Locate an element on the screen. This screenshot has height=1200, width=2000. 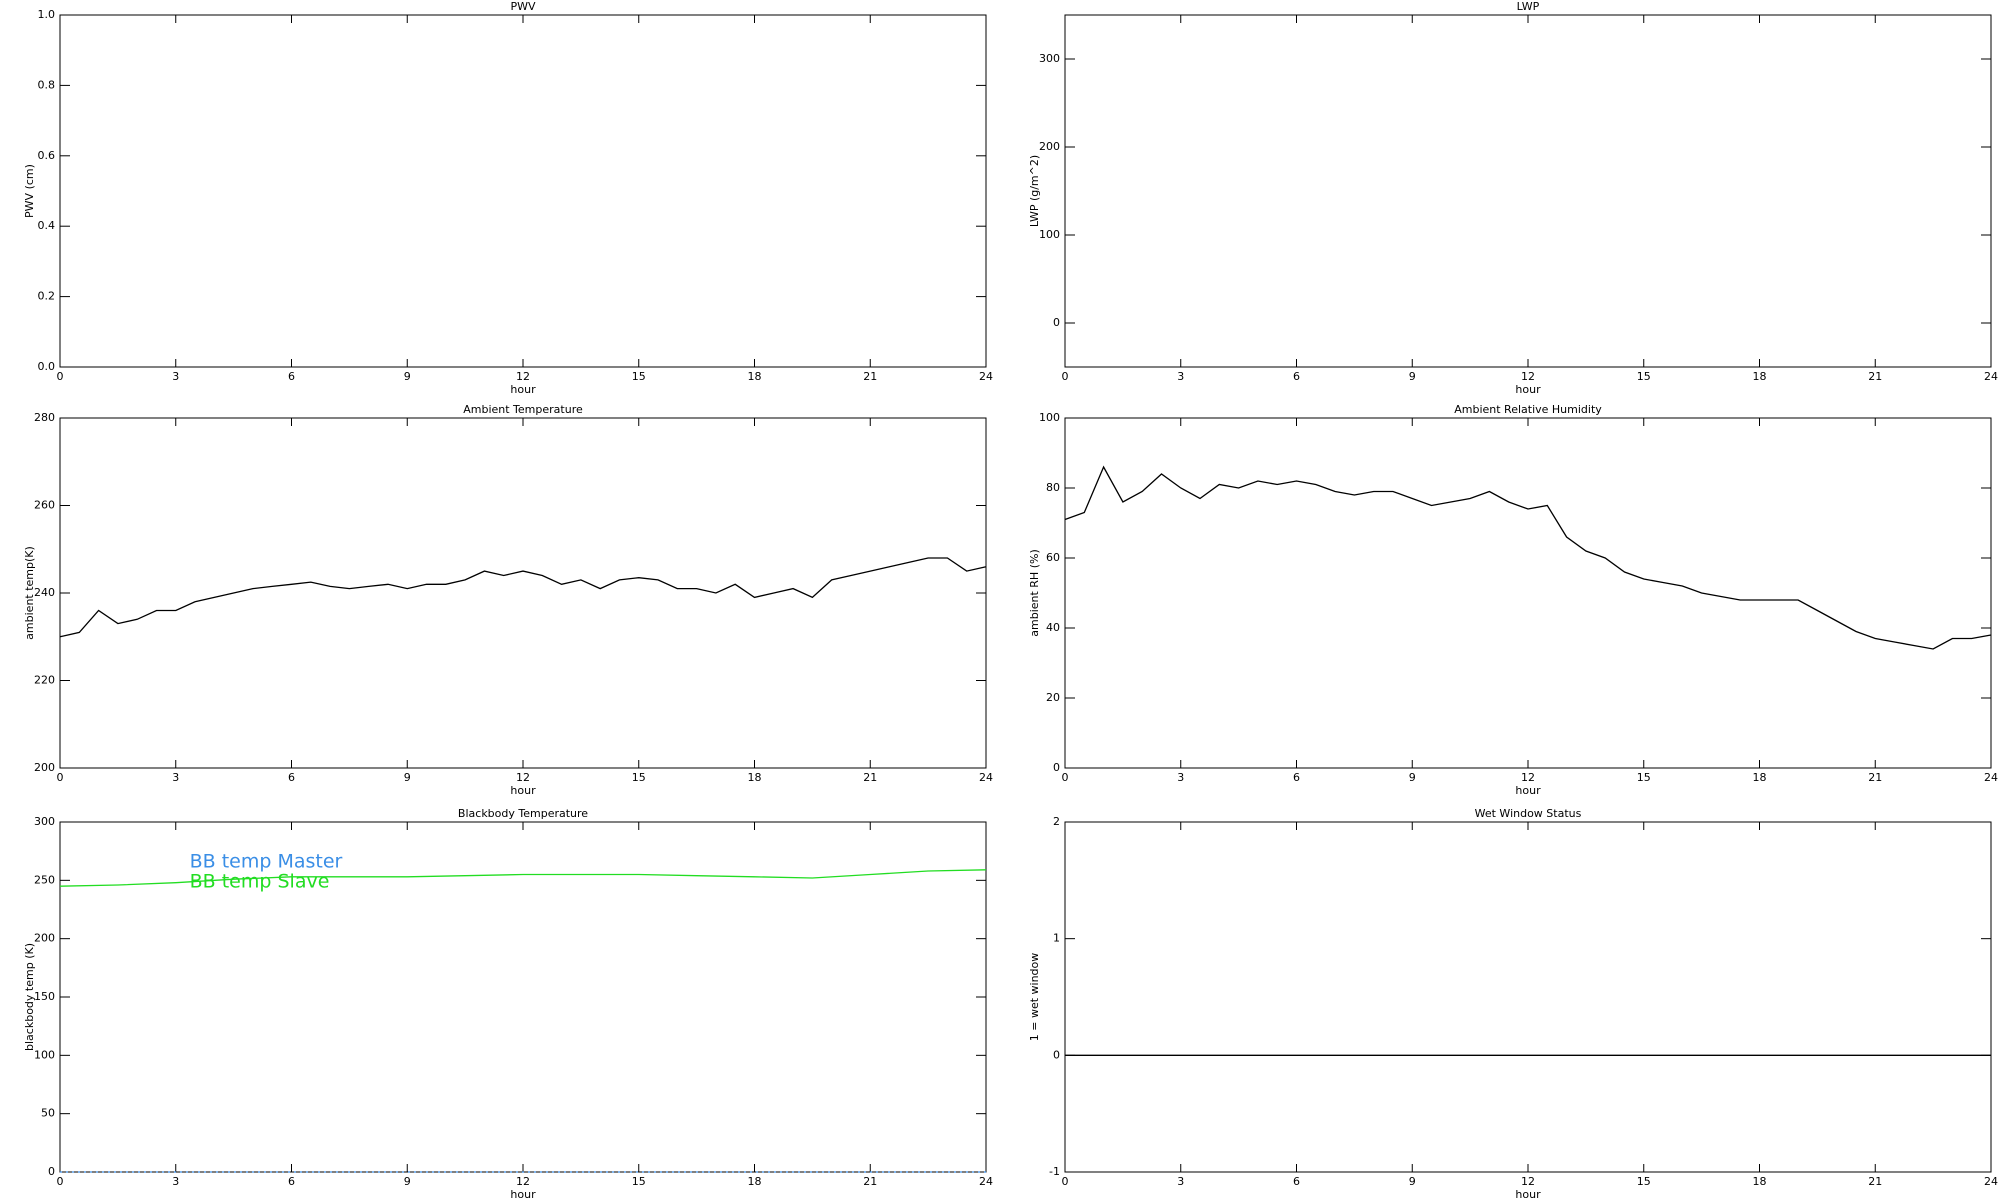
y-tick-label: 80 is located at coordinates (1053, 487).